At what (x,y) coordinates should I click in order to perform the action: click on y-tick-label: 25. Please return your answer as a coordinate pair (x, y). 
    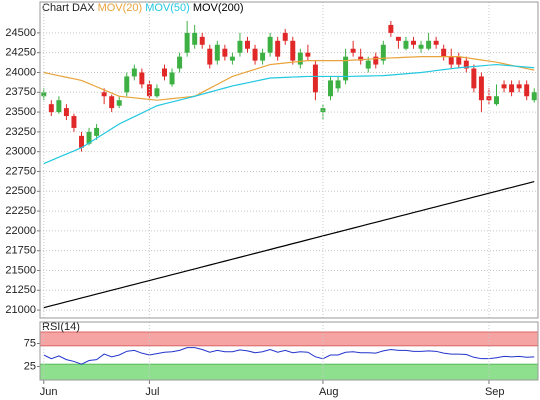
    Looking at the image, I should click on (30, 366).